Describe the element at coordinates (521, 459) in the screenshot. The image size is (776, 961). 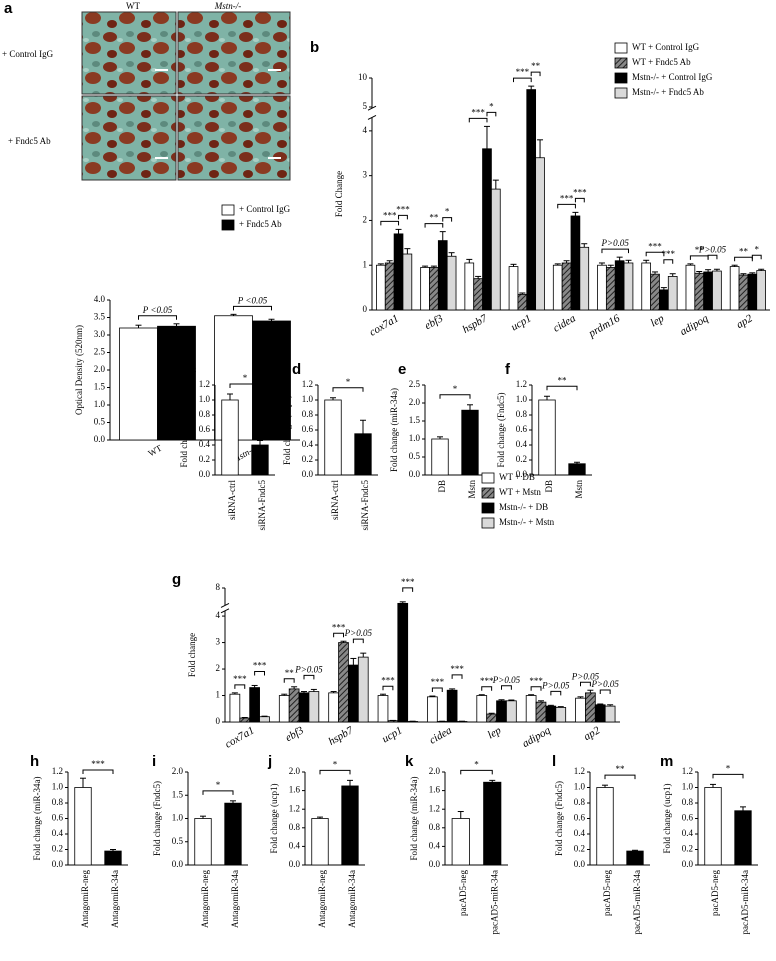
I see `y-tick-label: 0.2` at that location.